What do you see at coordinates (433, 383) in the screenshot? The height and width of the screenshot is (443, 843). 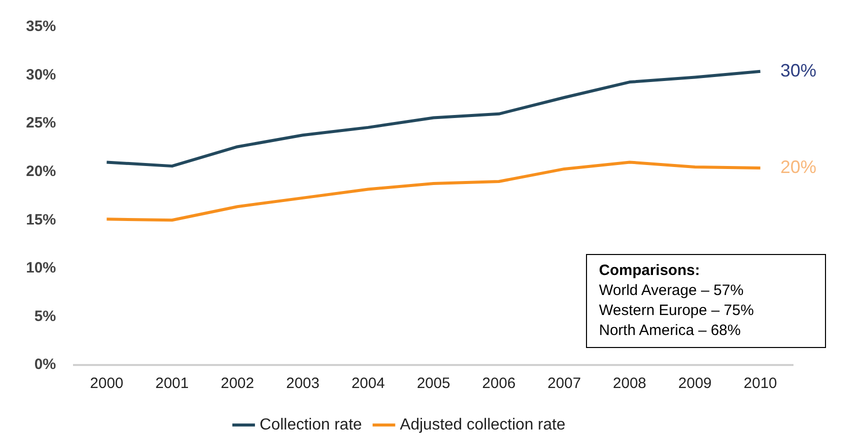 I see `x-tick-label: 2005` at bounding box center [433, 383].